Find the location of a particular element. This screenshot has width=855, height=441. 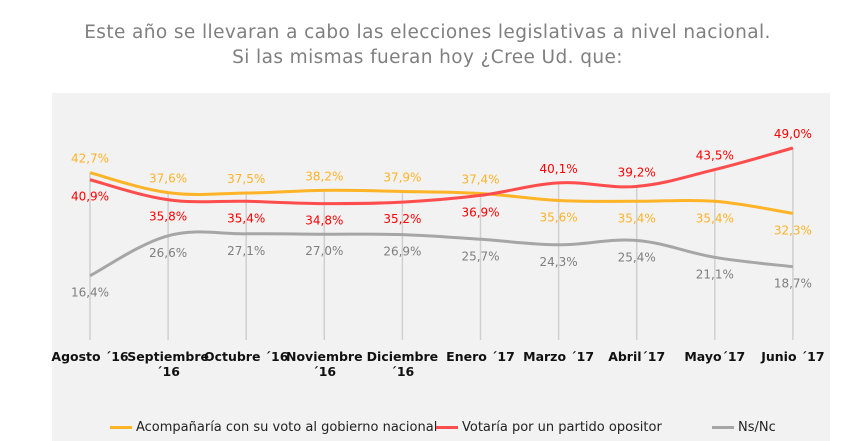

data-label: 42,7% is located at coordinates (90, 159).